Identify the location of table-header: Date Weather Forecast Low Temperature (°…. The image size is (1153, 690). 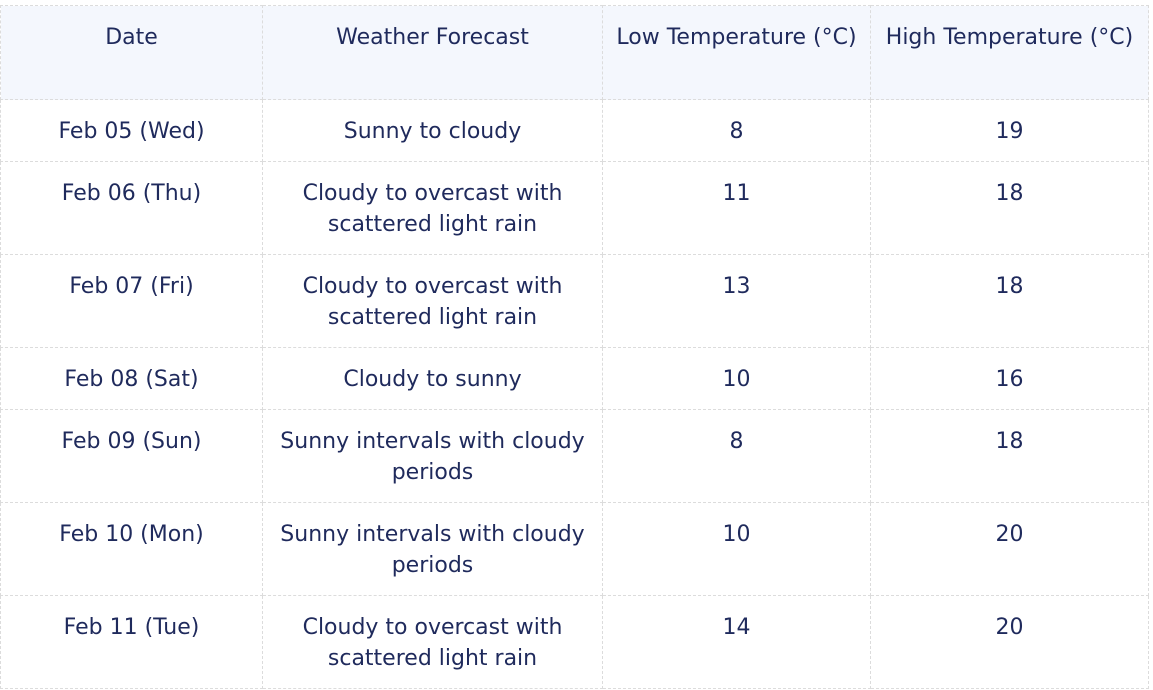
(574, 52).